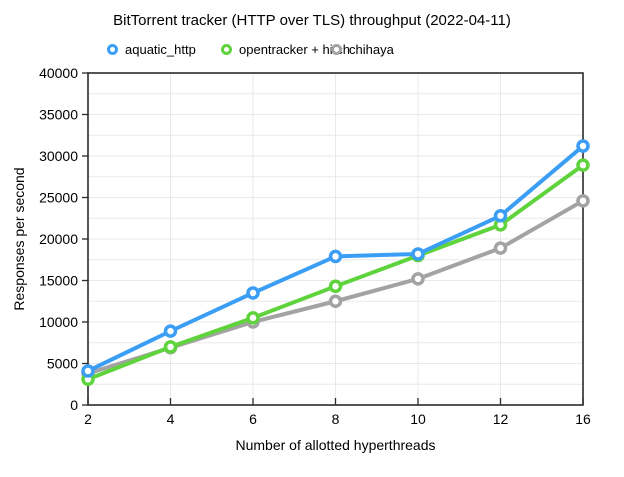 This screenshot has width=624, height=477. Describe the element at coordinates (336, 419) in the screenshot. I see `x-tick-label: 8` at that location.